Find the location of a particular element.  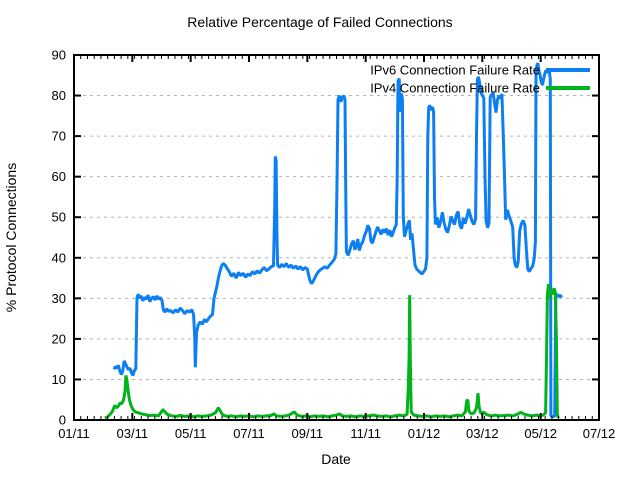

x-tick-label: 01/12 is located at coordinates (424, 433).